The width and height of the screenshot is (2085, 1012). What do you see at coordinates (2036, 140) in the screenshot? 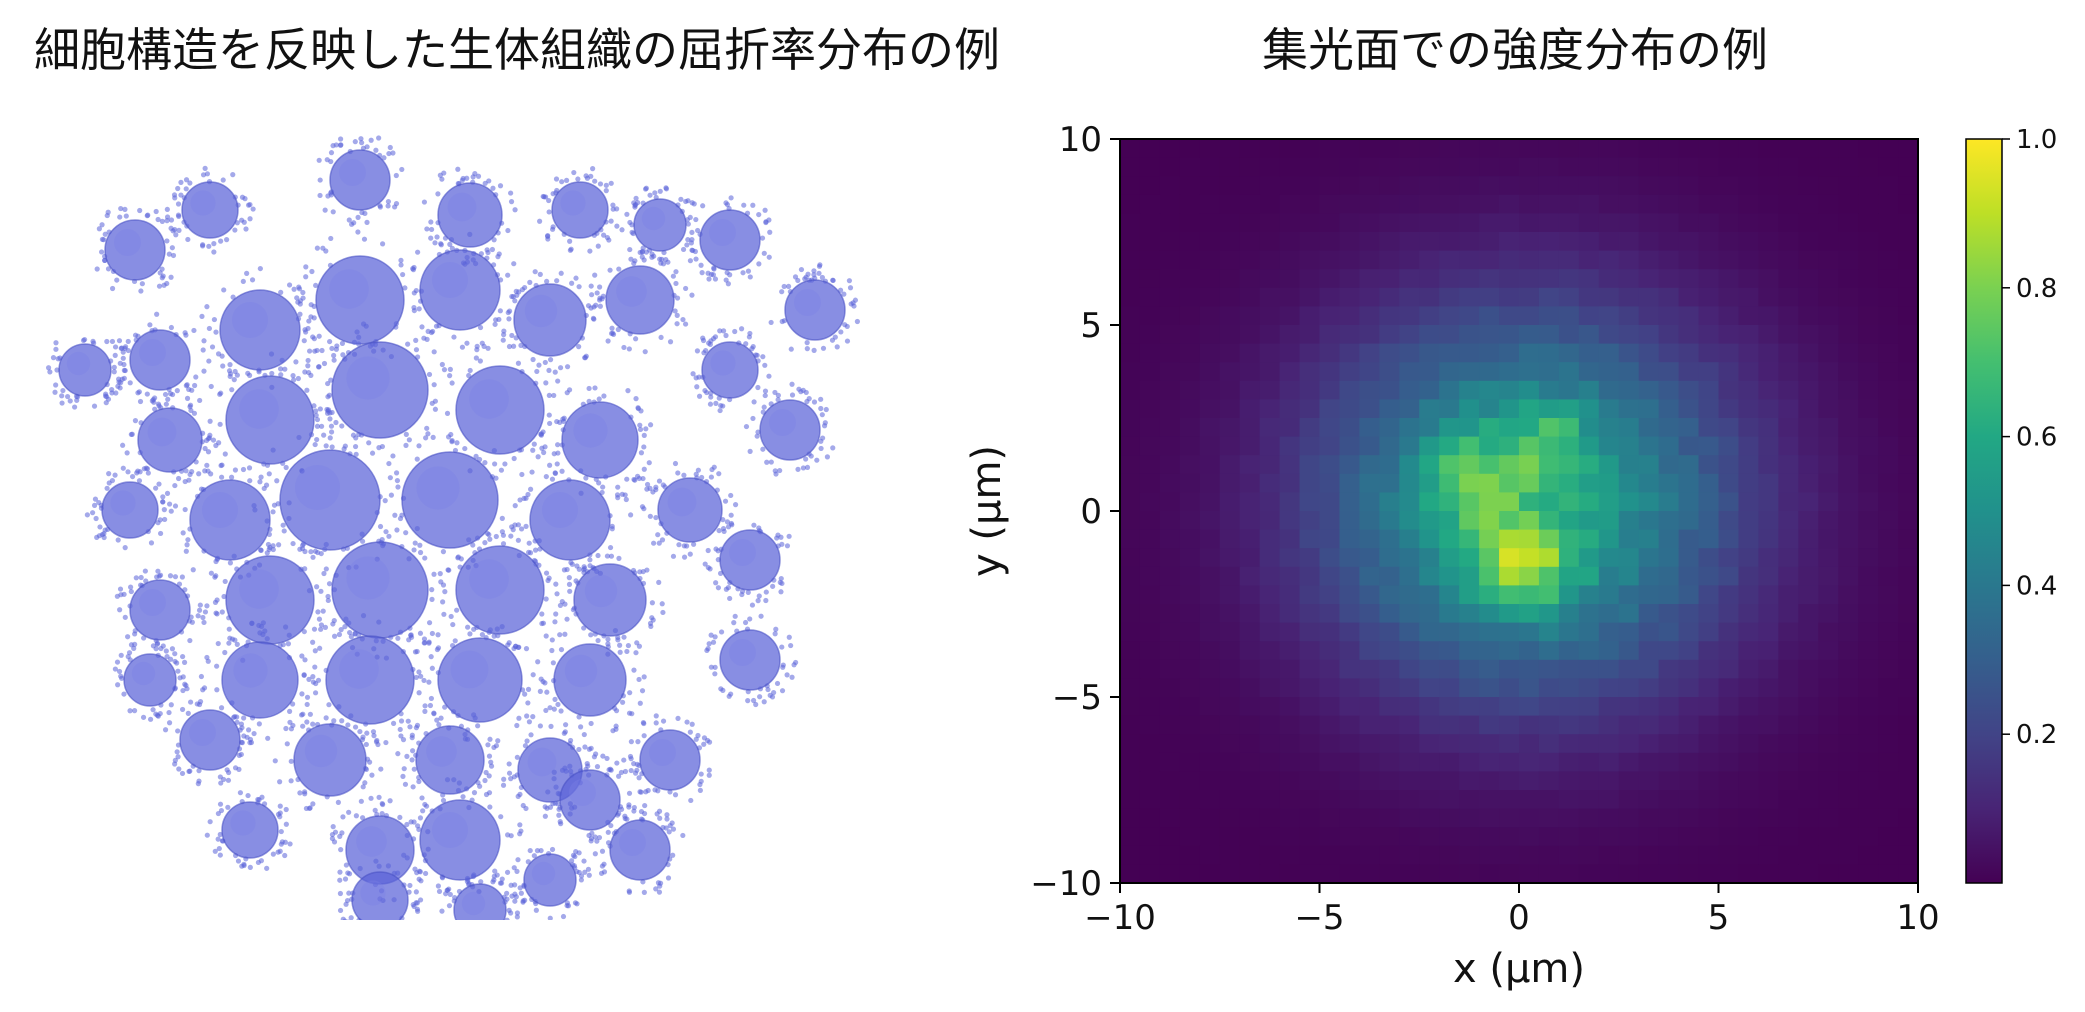
I see `colorbar-tick-label: 1.0` at bounding box center [2036, 140].